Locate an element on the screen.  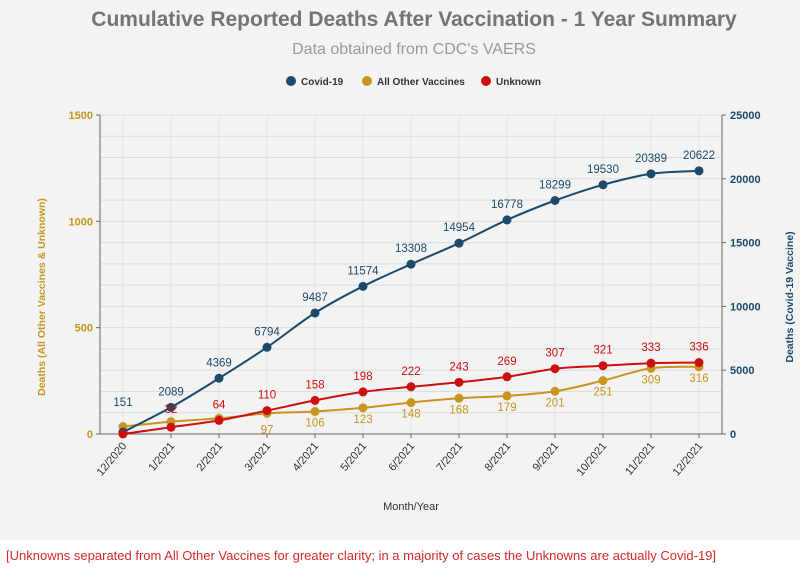
y-right-tick-label: 0 is located at coordinates (733, 435).